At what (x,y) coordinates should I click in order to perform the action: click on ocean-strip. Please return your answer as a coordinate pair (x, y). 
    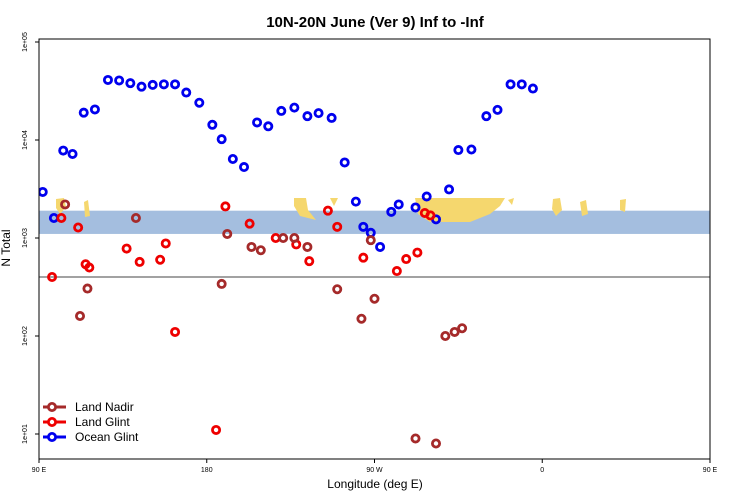
    Looking at the image, I should click on (374, 222).